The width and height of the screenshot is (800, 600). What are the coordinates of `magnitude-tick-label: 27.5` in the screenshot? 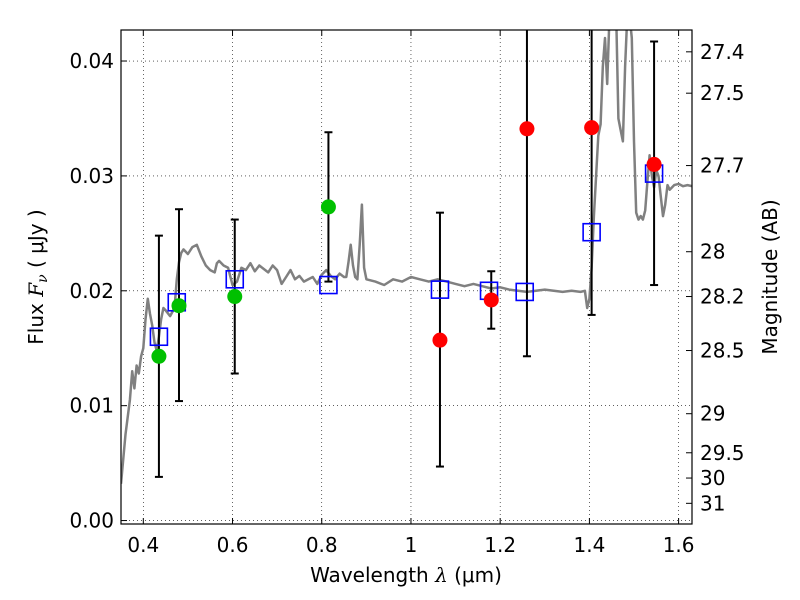 It's located at (722, 93).